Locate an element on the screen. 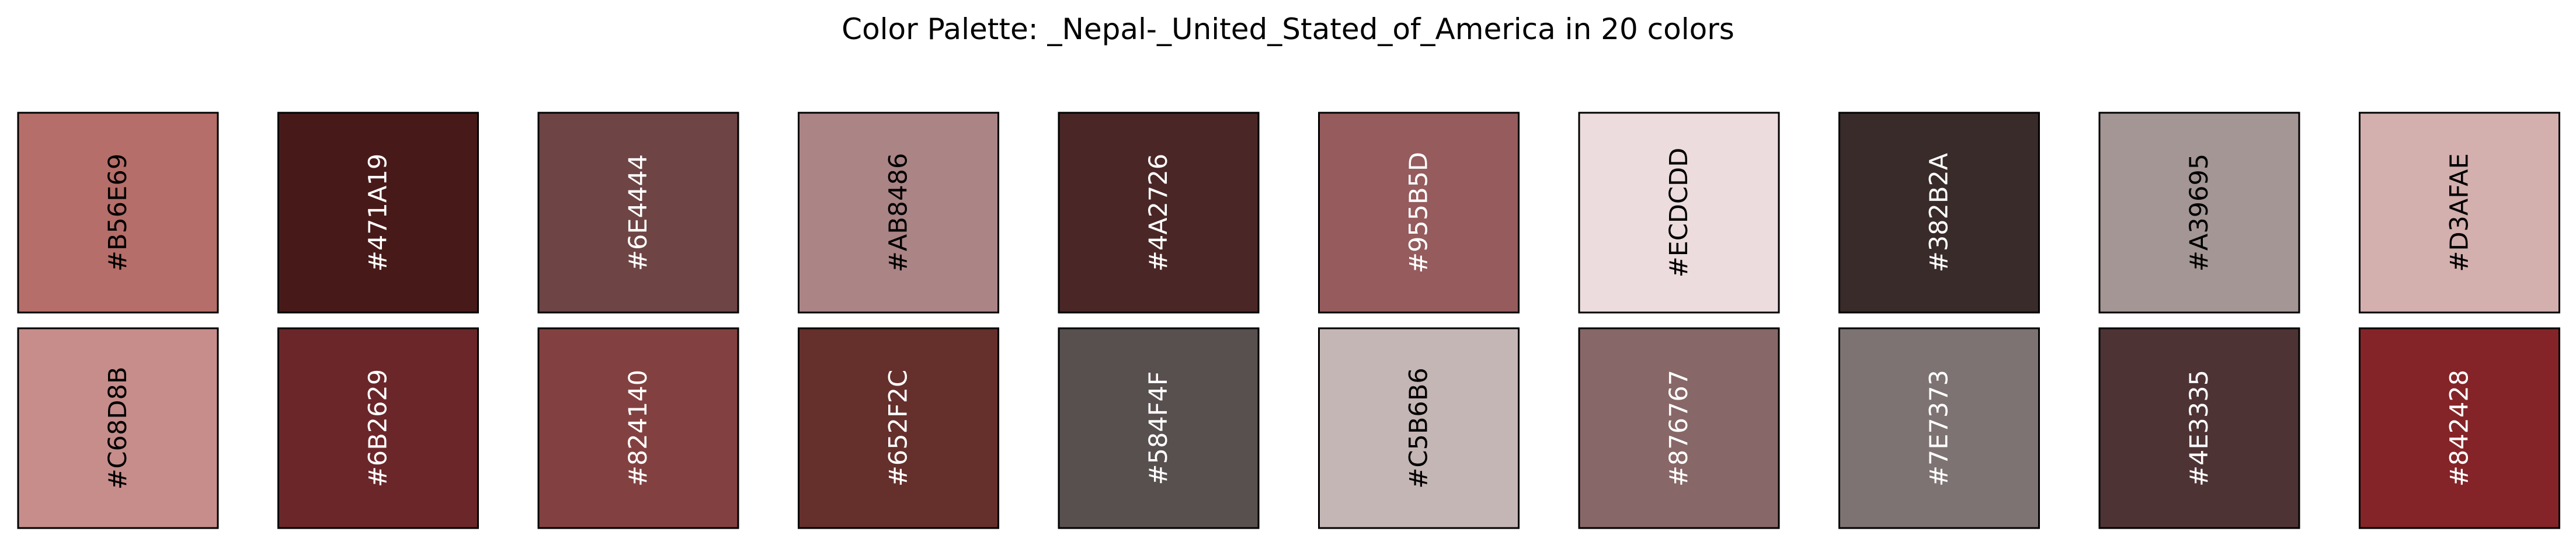  color-swatch: #AB8486 is located at coordinates (899, 213).